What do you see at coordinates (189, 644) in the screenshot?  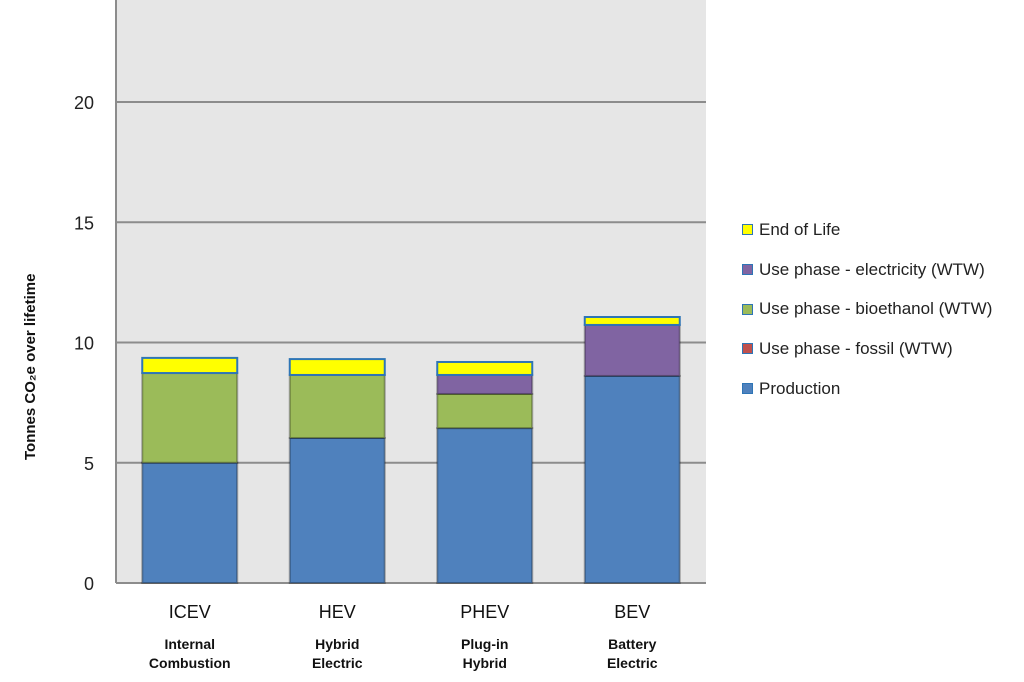 I see `x-sublabel: Internal` at bounding box center [189, 644].